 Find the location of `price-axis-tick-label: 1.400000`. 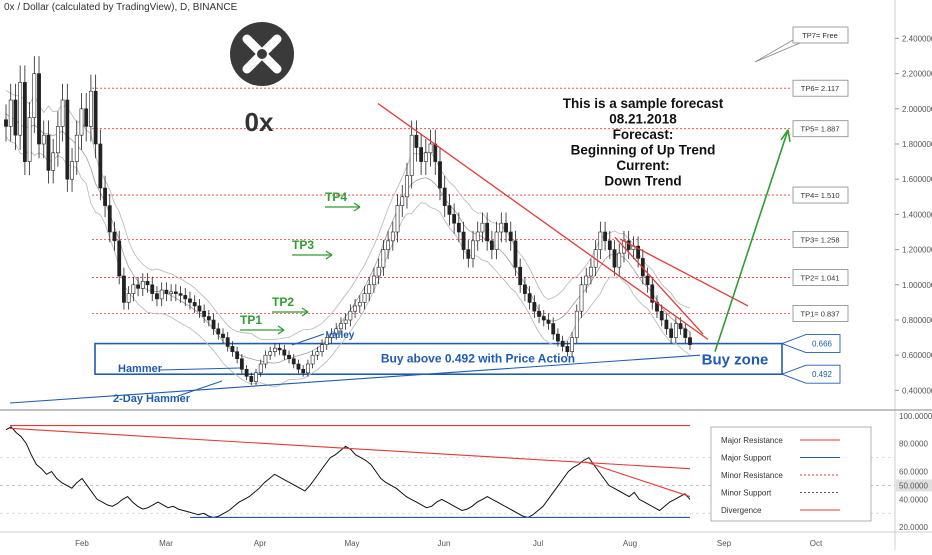

price-axis-tick-label: 1.400000 is located at coordinates (917, 214).